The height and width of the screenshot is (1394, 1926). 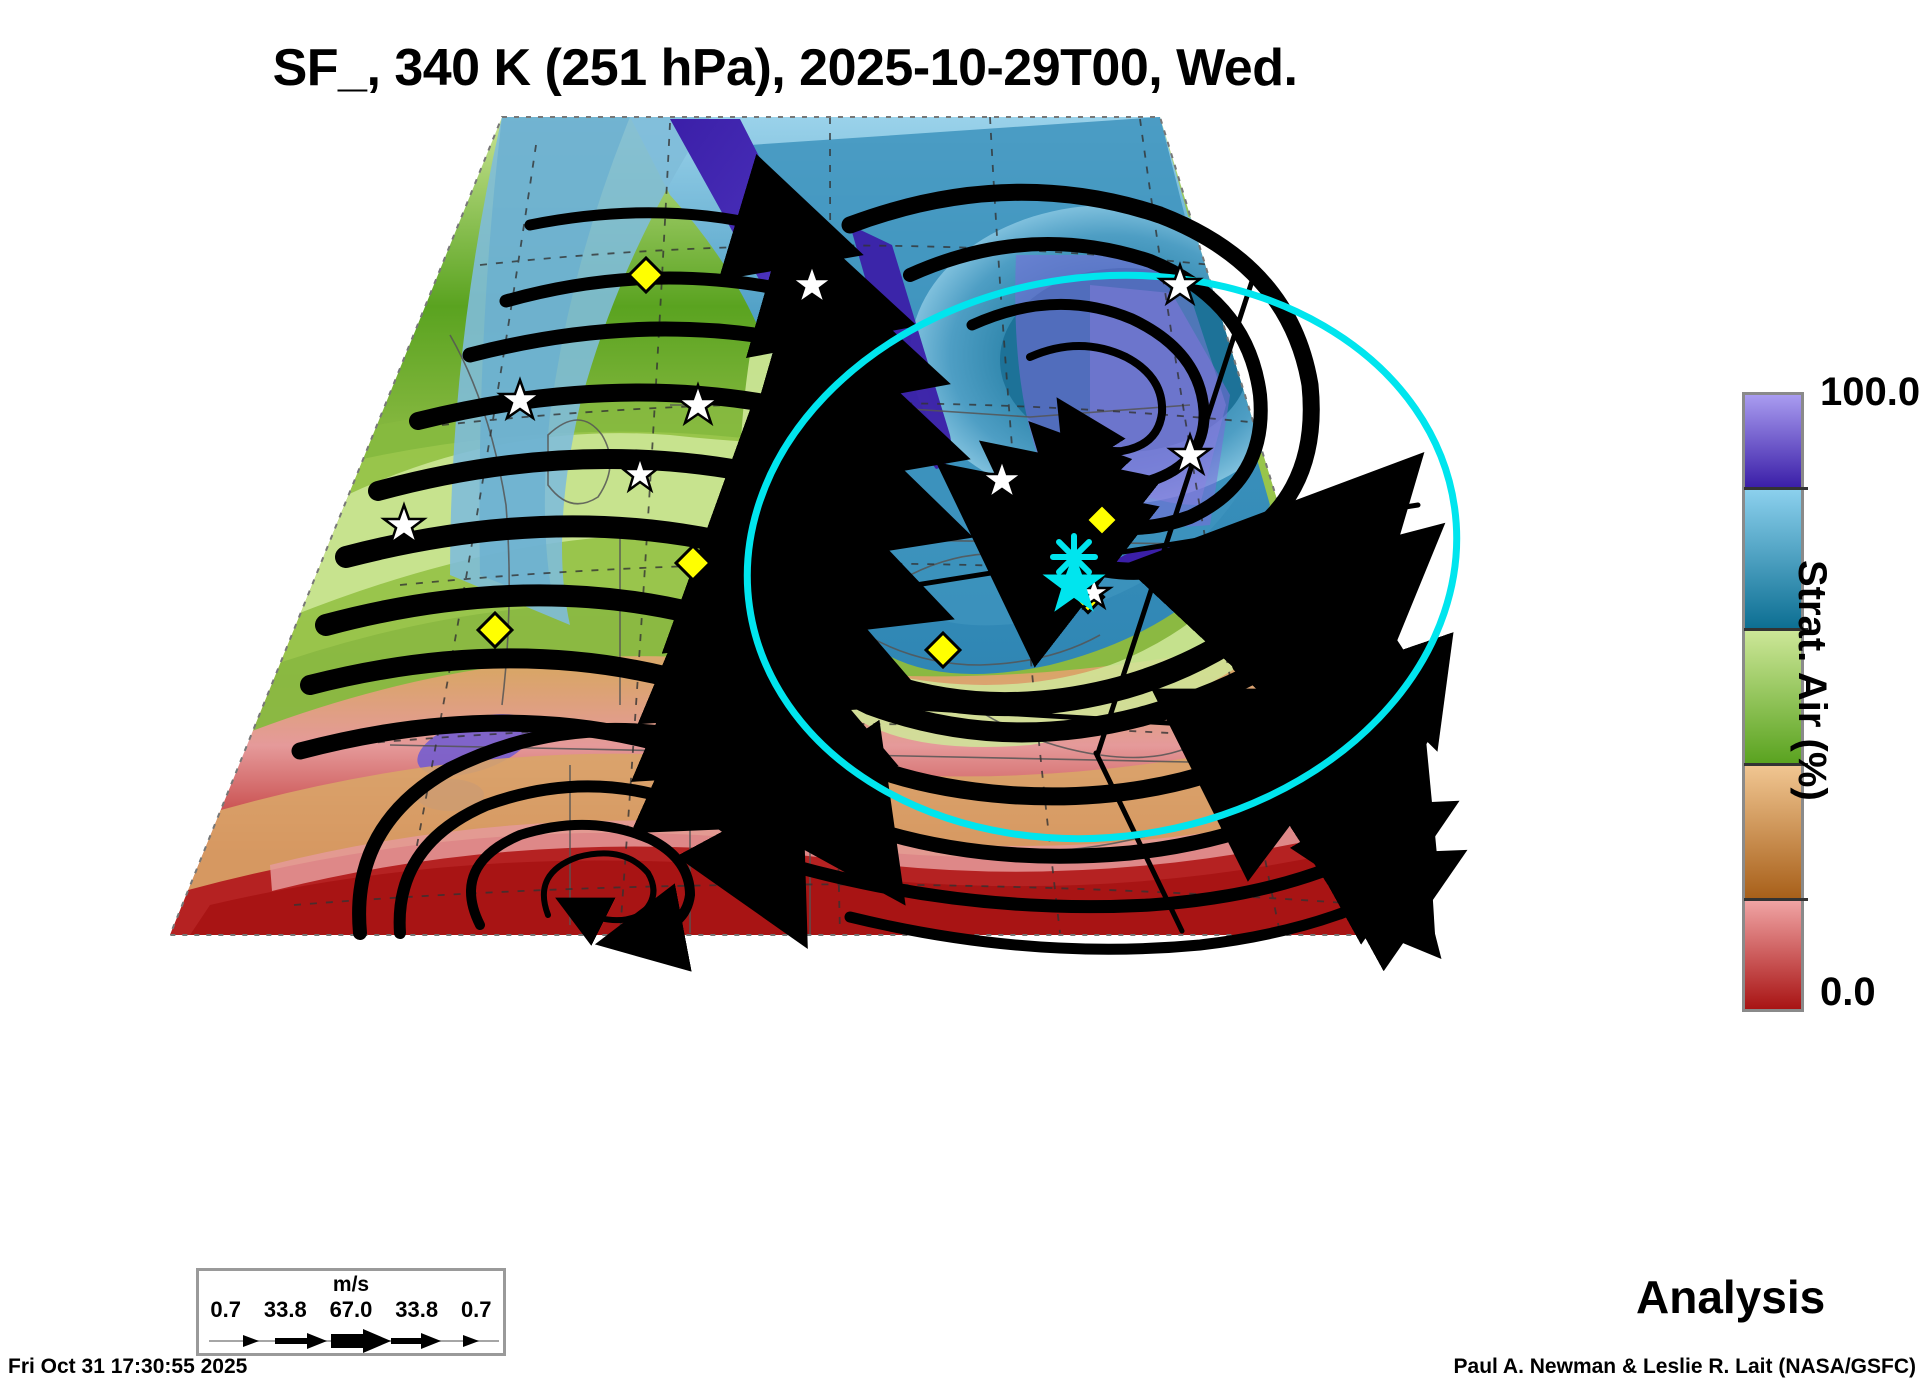 I want to click on colorbar-gradient, so click(x=1775, y=702).